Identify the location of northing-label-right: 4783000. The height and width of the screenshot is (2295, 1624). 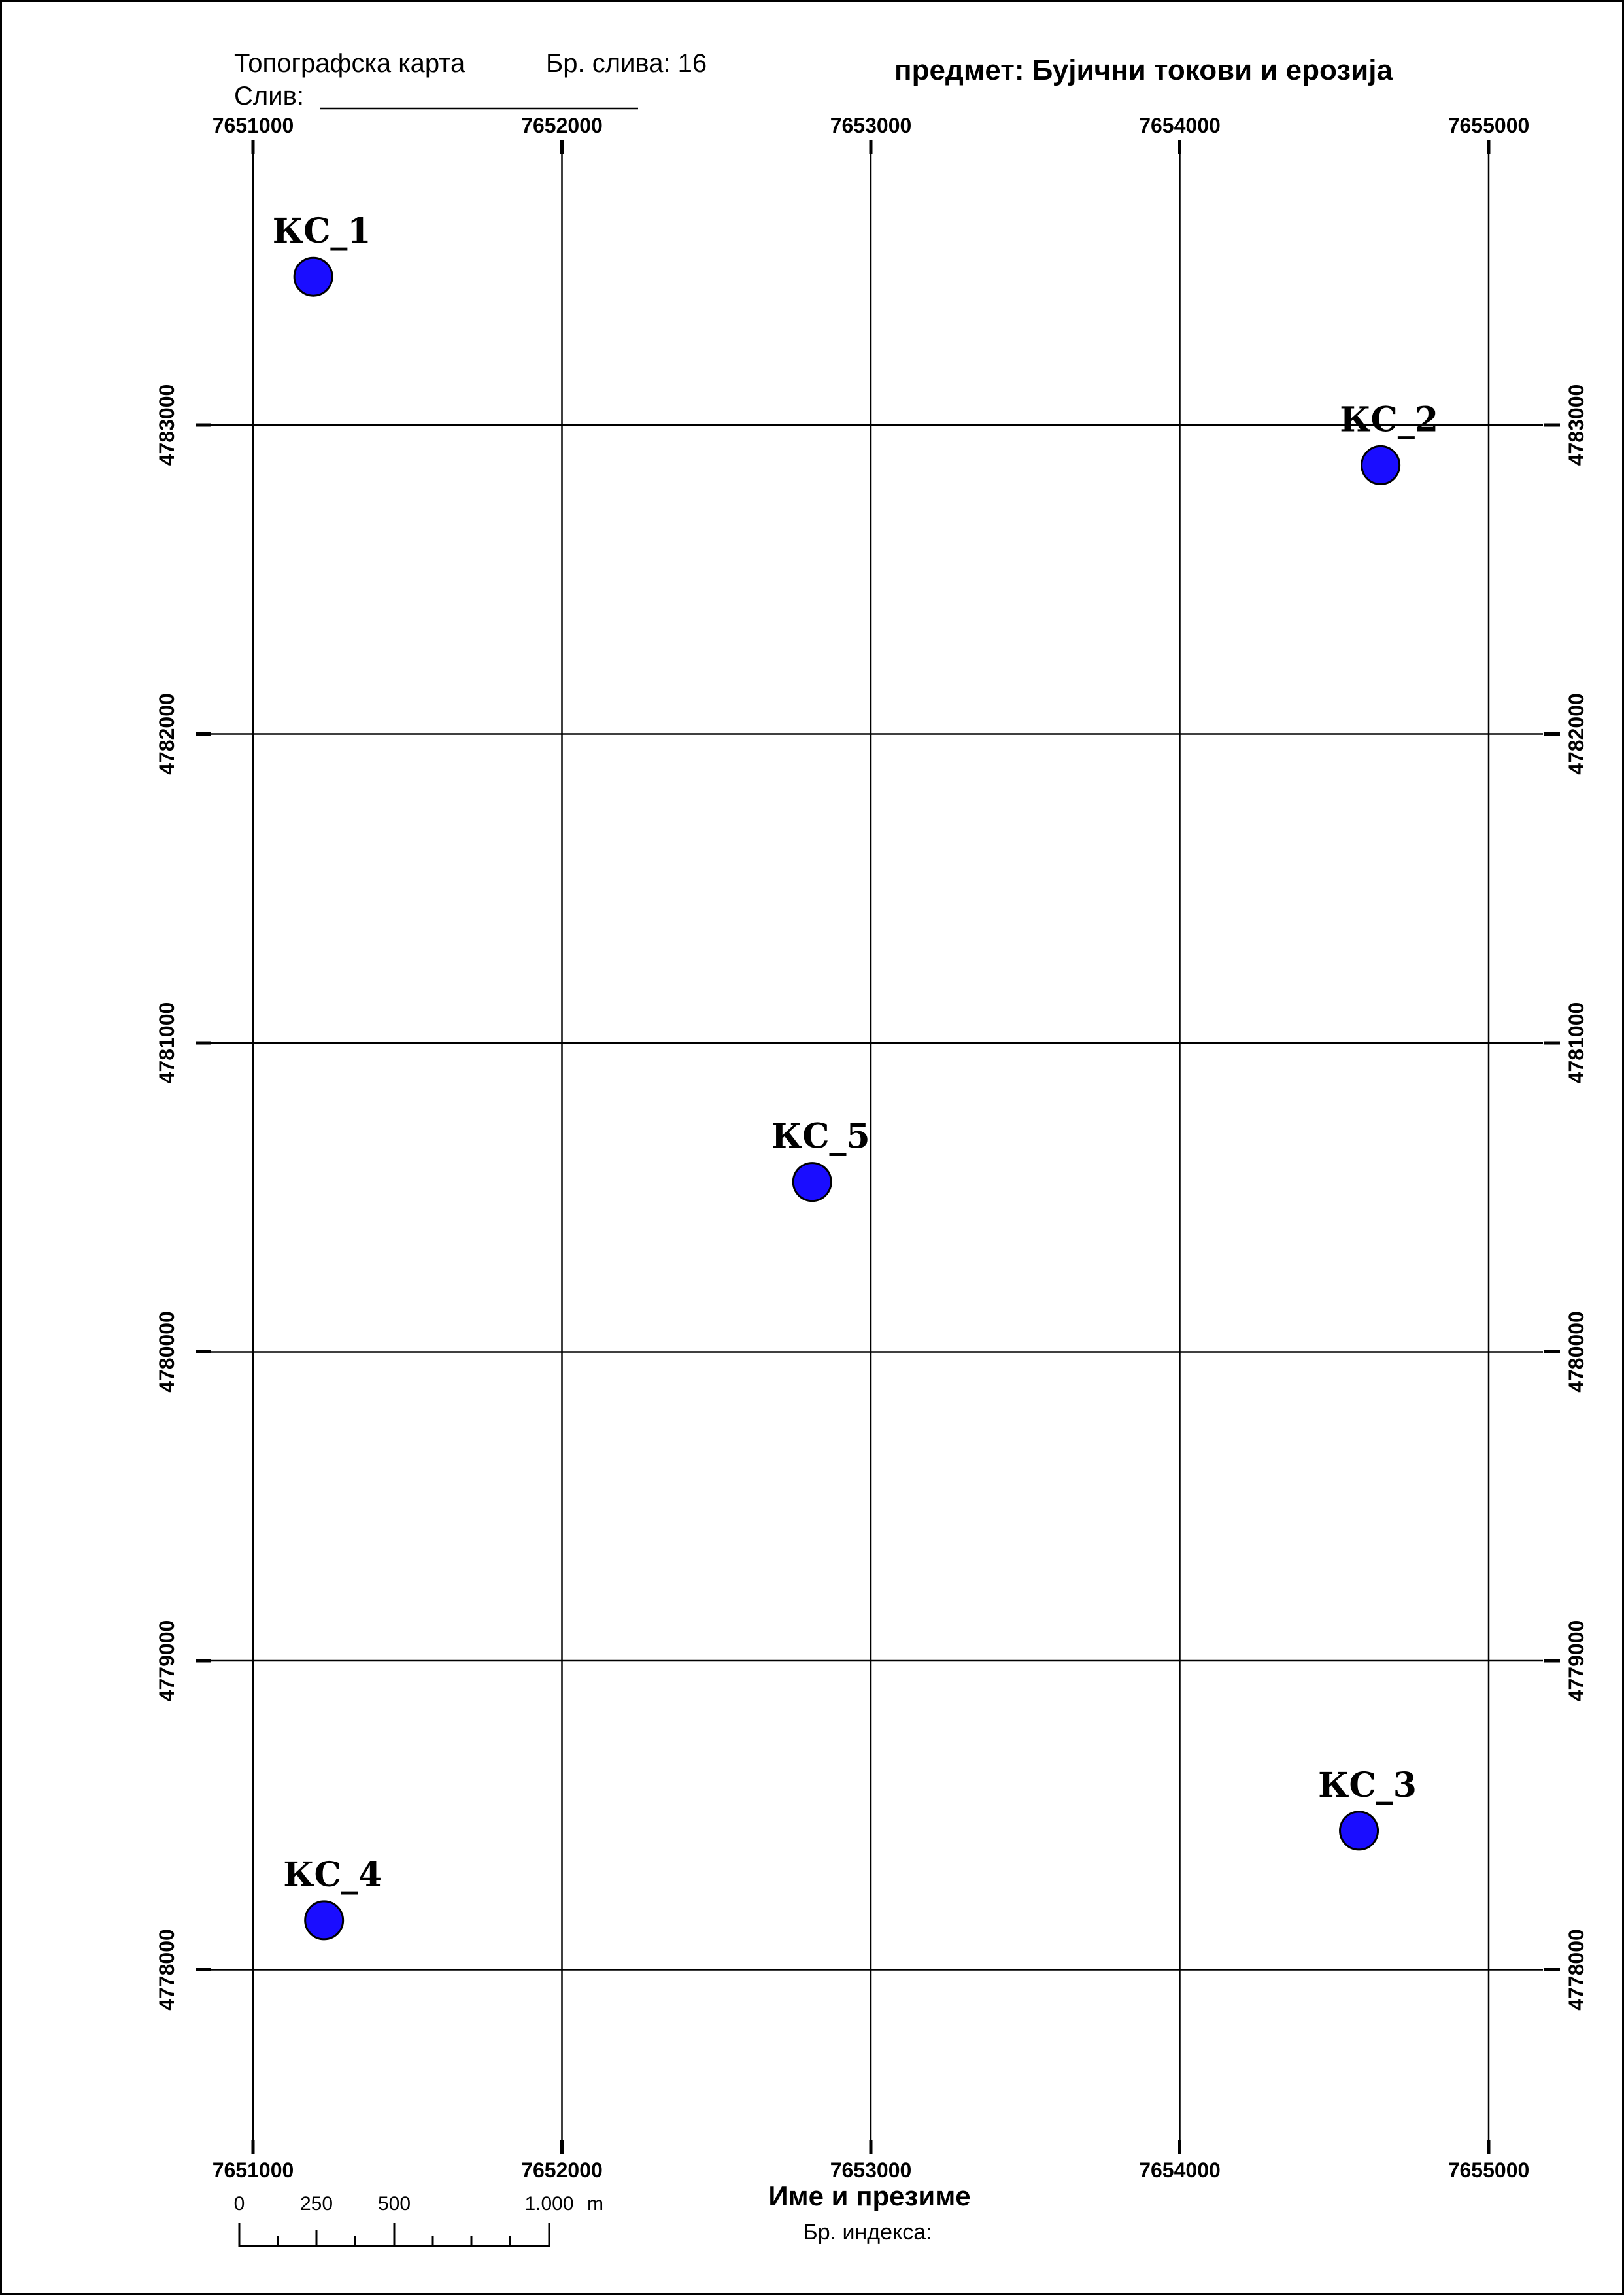
(1576, 425).